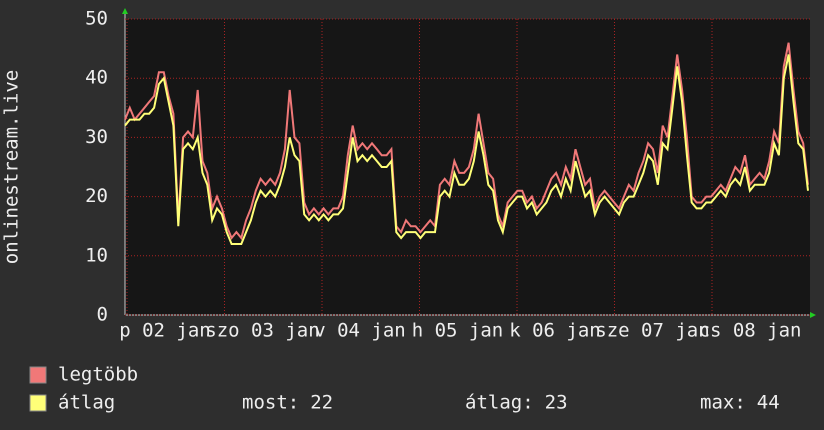 The width and height of the screenshot is (824, 430). What do you see at coordinates (165, 331) in the screenshot?
I see `x-tick-label: p 02 jan` at bounding box center [165, 331].